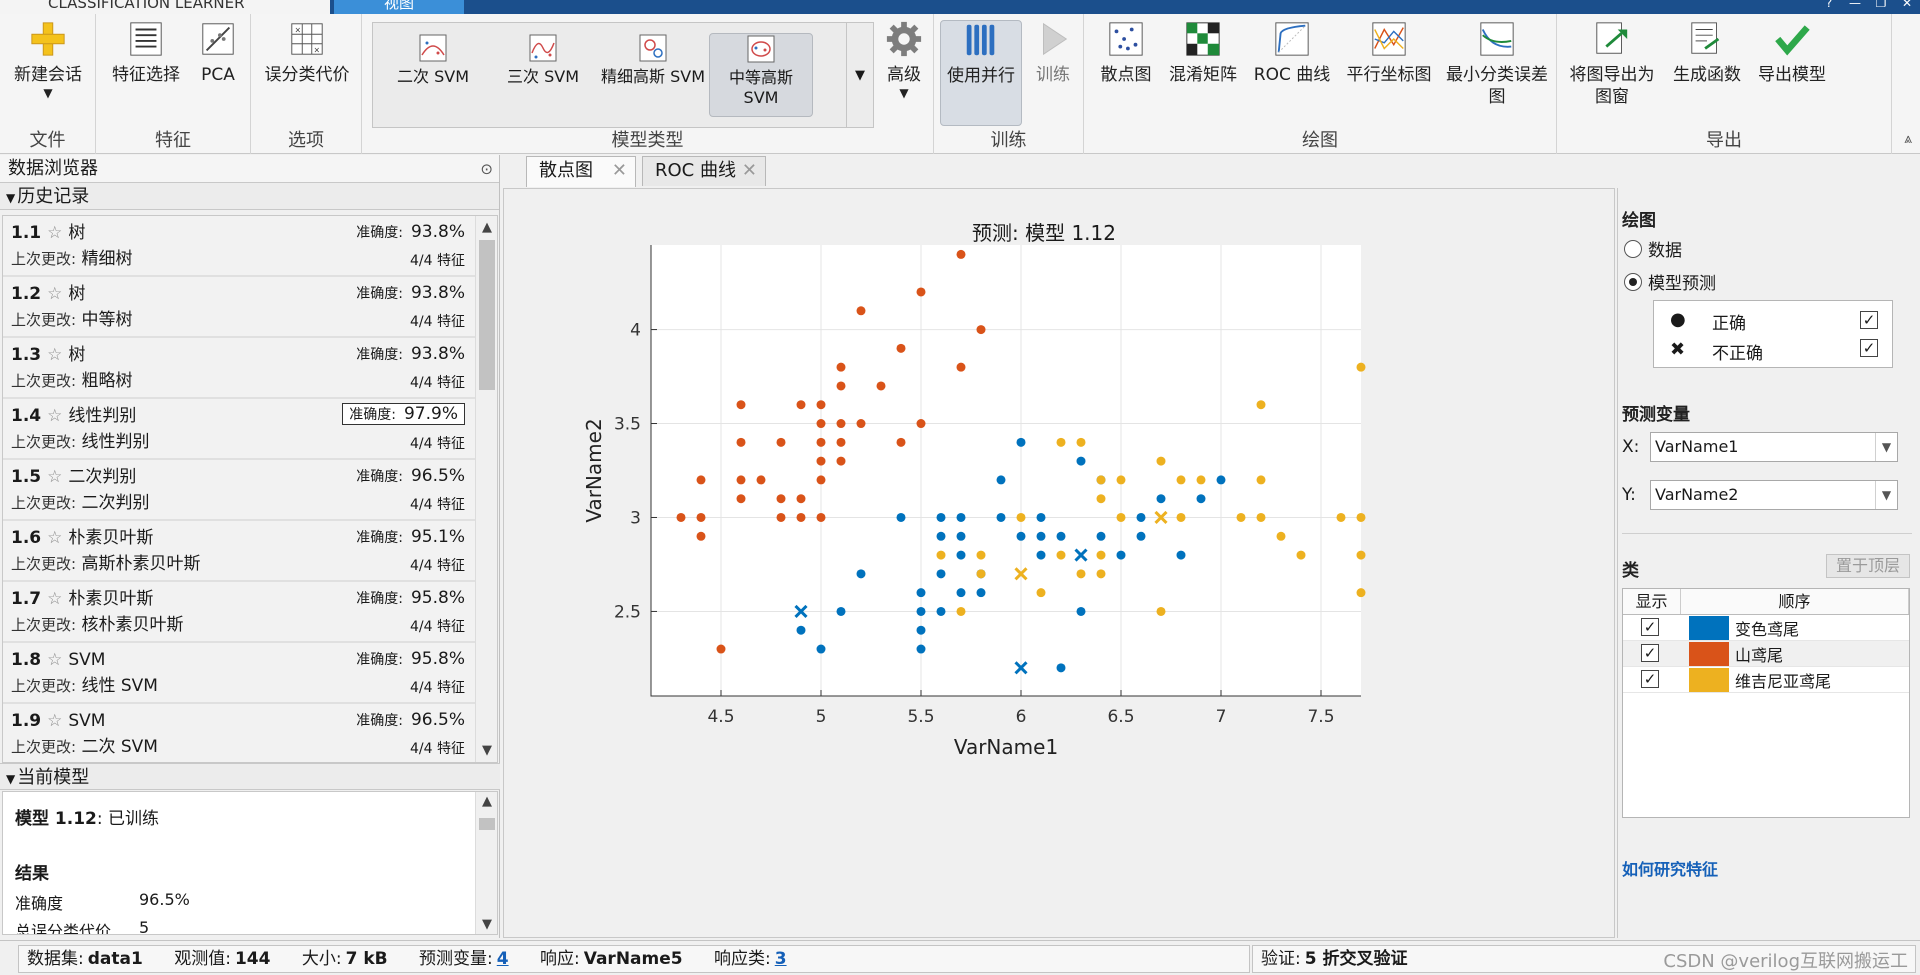 The width and height of the screenshot is (1920, 975). Describe the element at coordinates (1774, 447) in the screenshot. I see `x-variable-dropdown: VarName1 ▼` at that location.